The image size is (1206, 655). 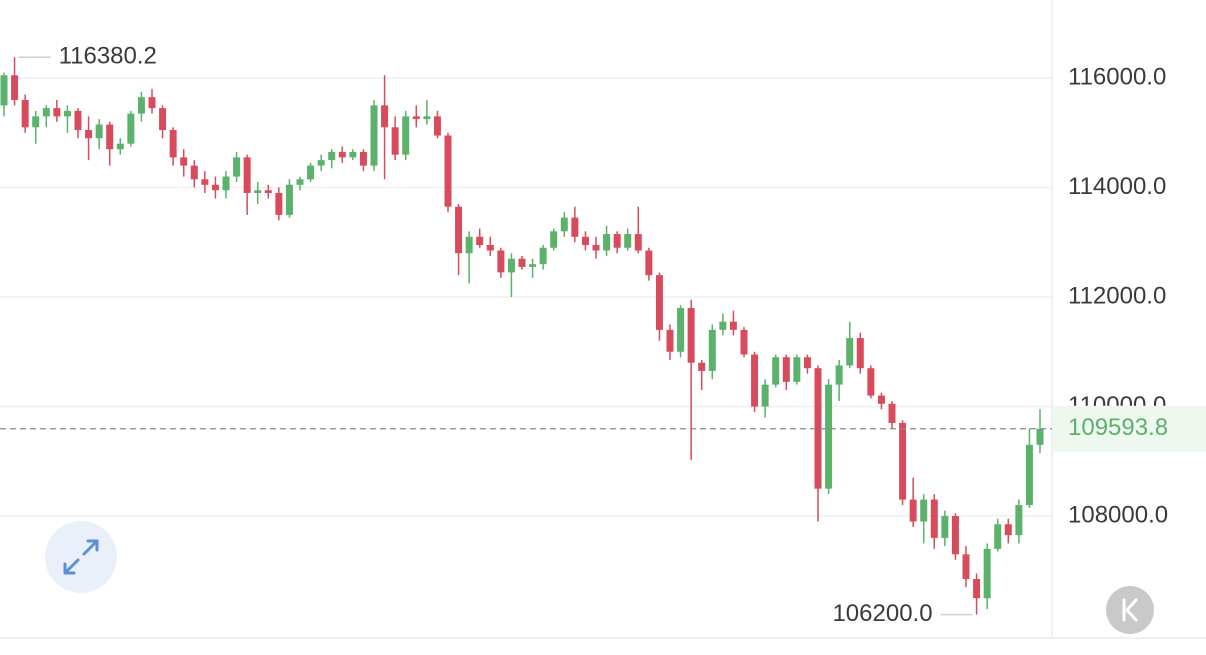 I want to click on last-price: 109593.8, so click(x=603, y=428).